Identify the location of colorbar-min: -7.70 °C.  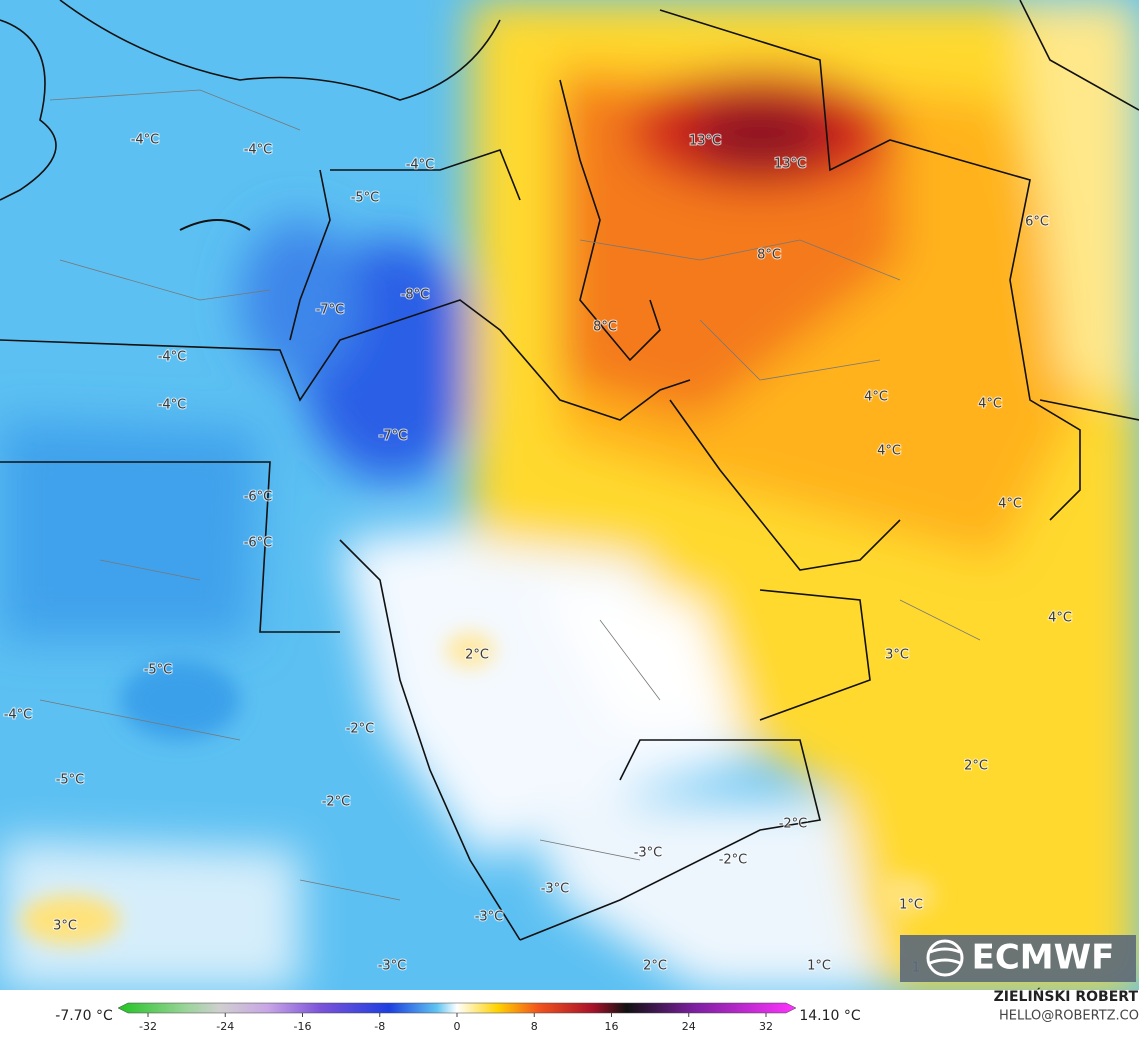
(84, 1016).